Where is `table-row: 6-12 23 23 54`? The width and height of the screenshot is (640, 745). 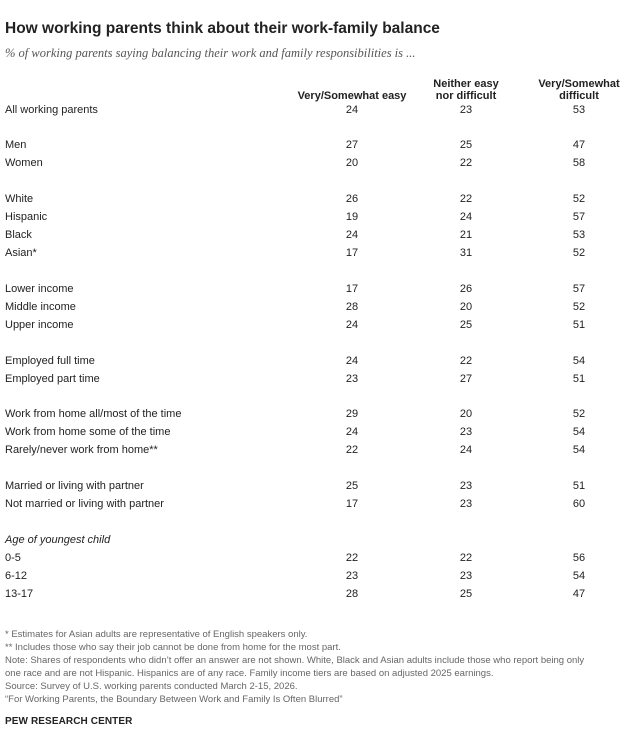
table-row: 6-12 23 23 54 is located at coordinates (320, 578).